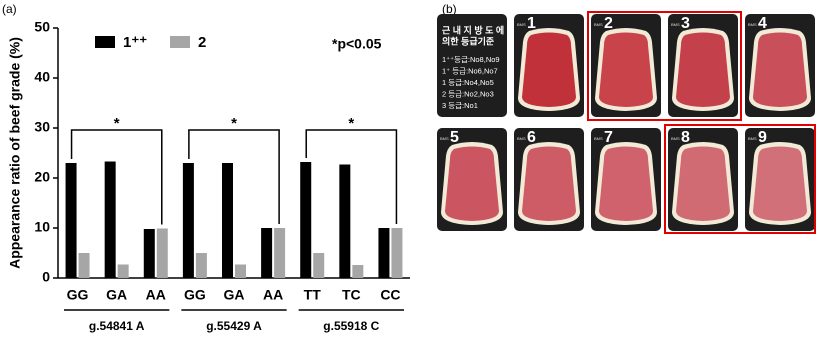  I want to click on card-number: 2, so click(608, 23).